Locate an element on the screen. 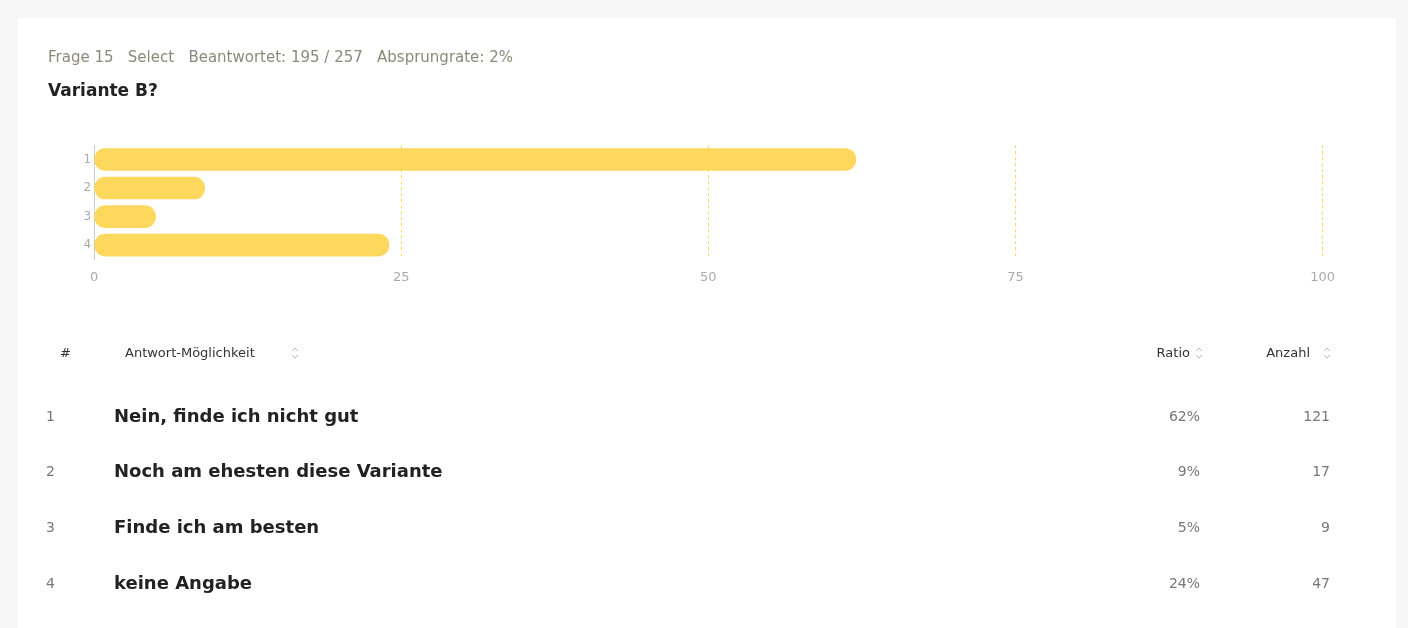 This screenshot has height=628, width=1408. y-tick-label: 3 is located at coordinates (87, 215).